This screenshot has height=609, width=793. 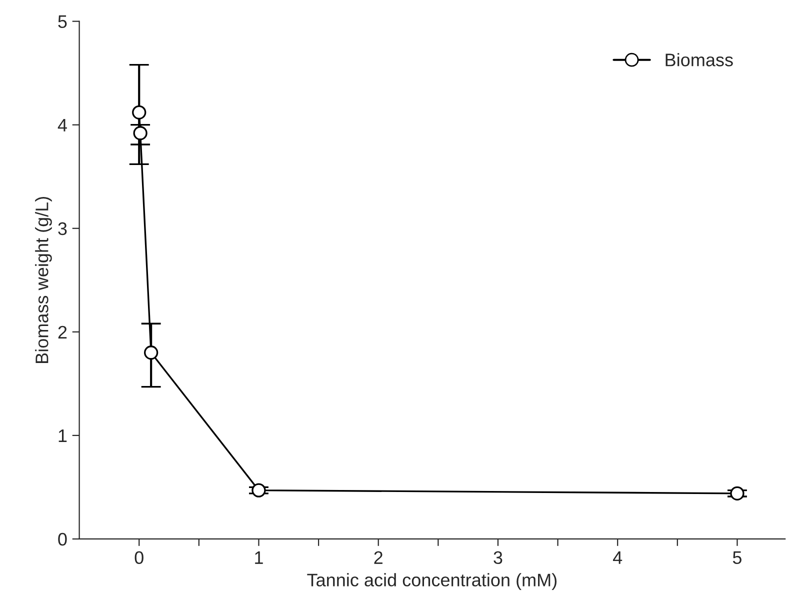 What do you see at coordinates (617, 557) in the screenshot?
I see `x-tick-label: 4` at bounding box center [617, 557].